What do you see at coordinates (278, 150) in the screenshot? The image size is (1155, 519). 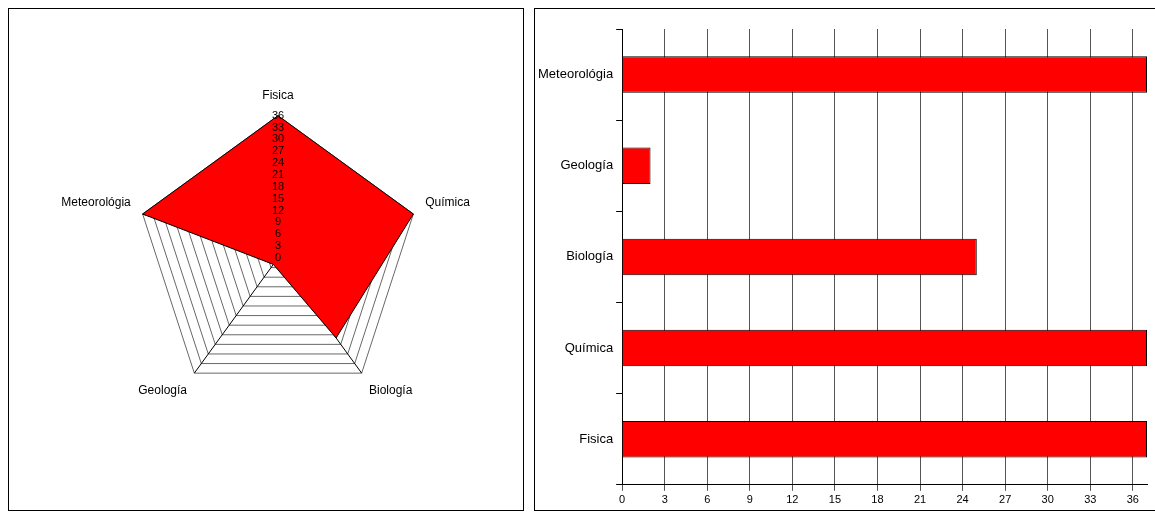 I see `y-tick-label: 27` at bounding box center [278, 150].